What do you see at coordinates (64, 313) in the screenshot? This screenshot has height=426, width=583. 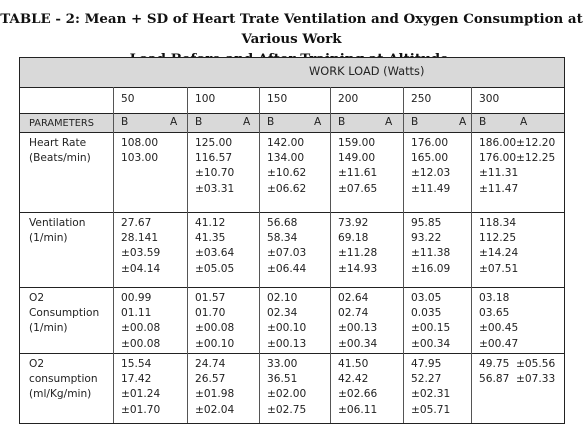 I see `parameter-label: Consumption` at bounding box center [64, 313].